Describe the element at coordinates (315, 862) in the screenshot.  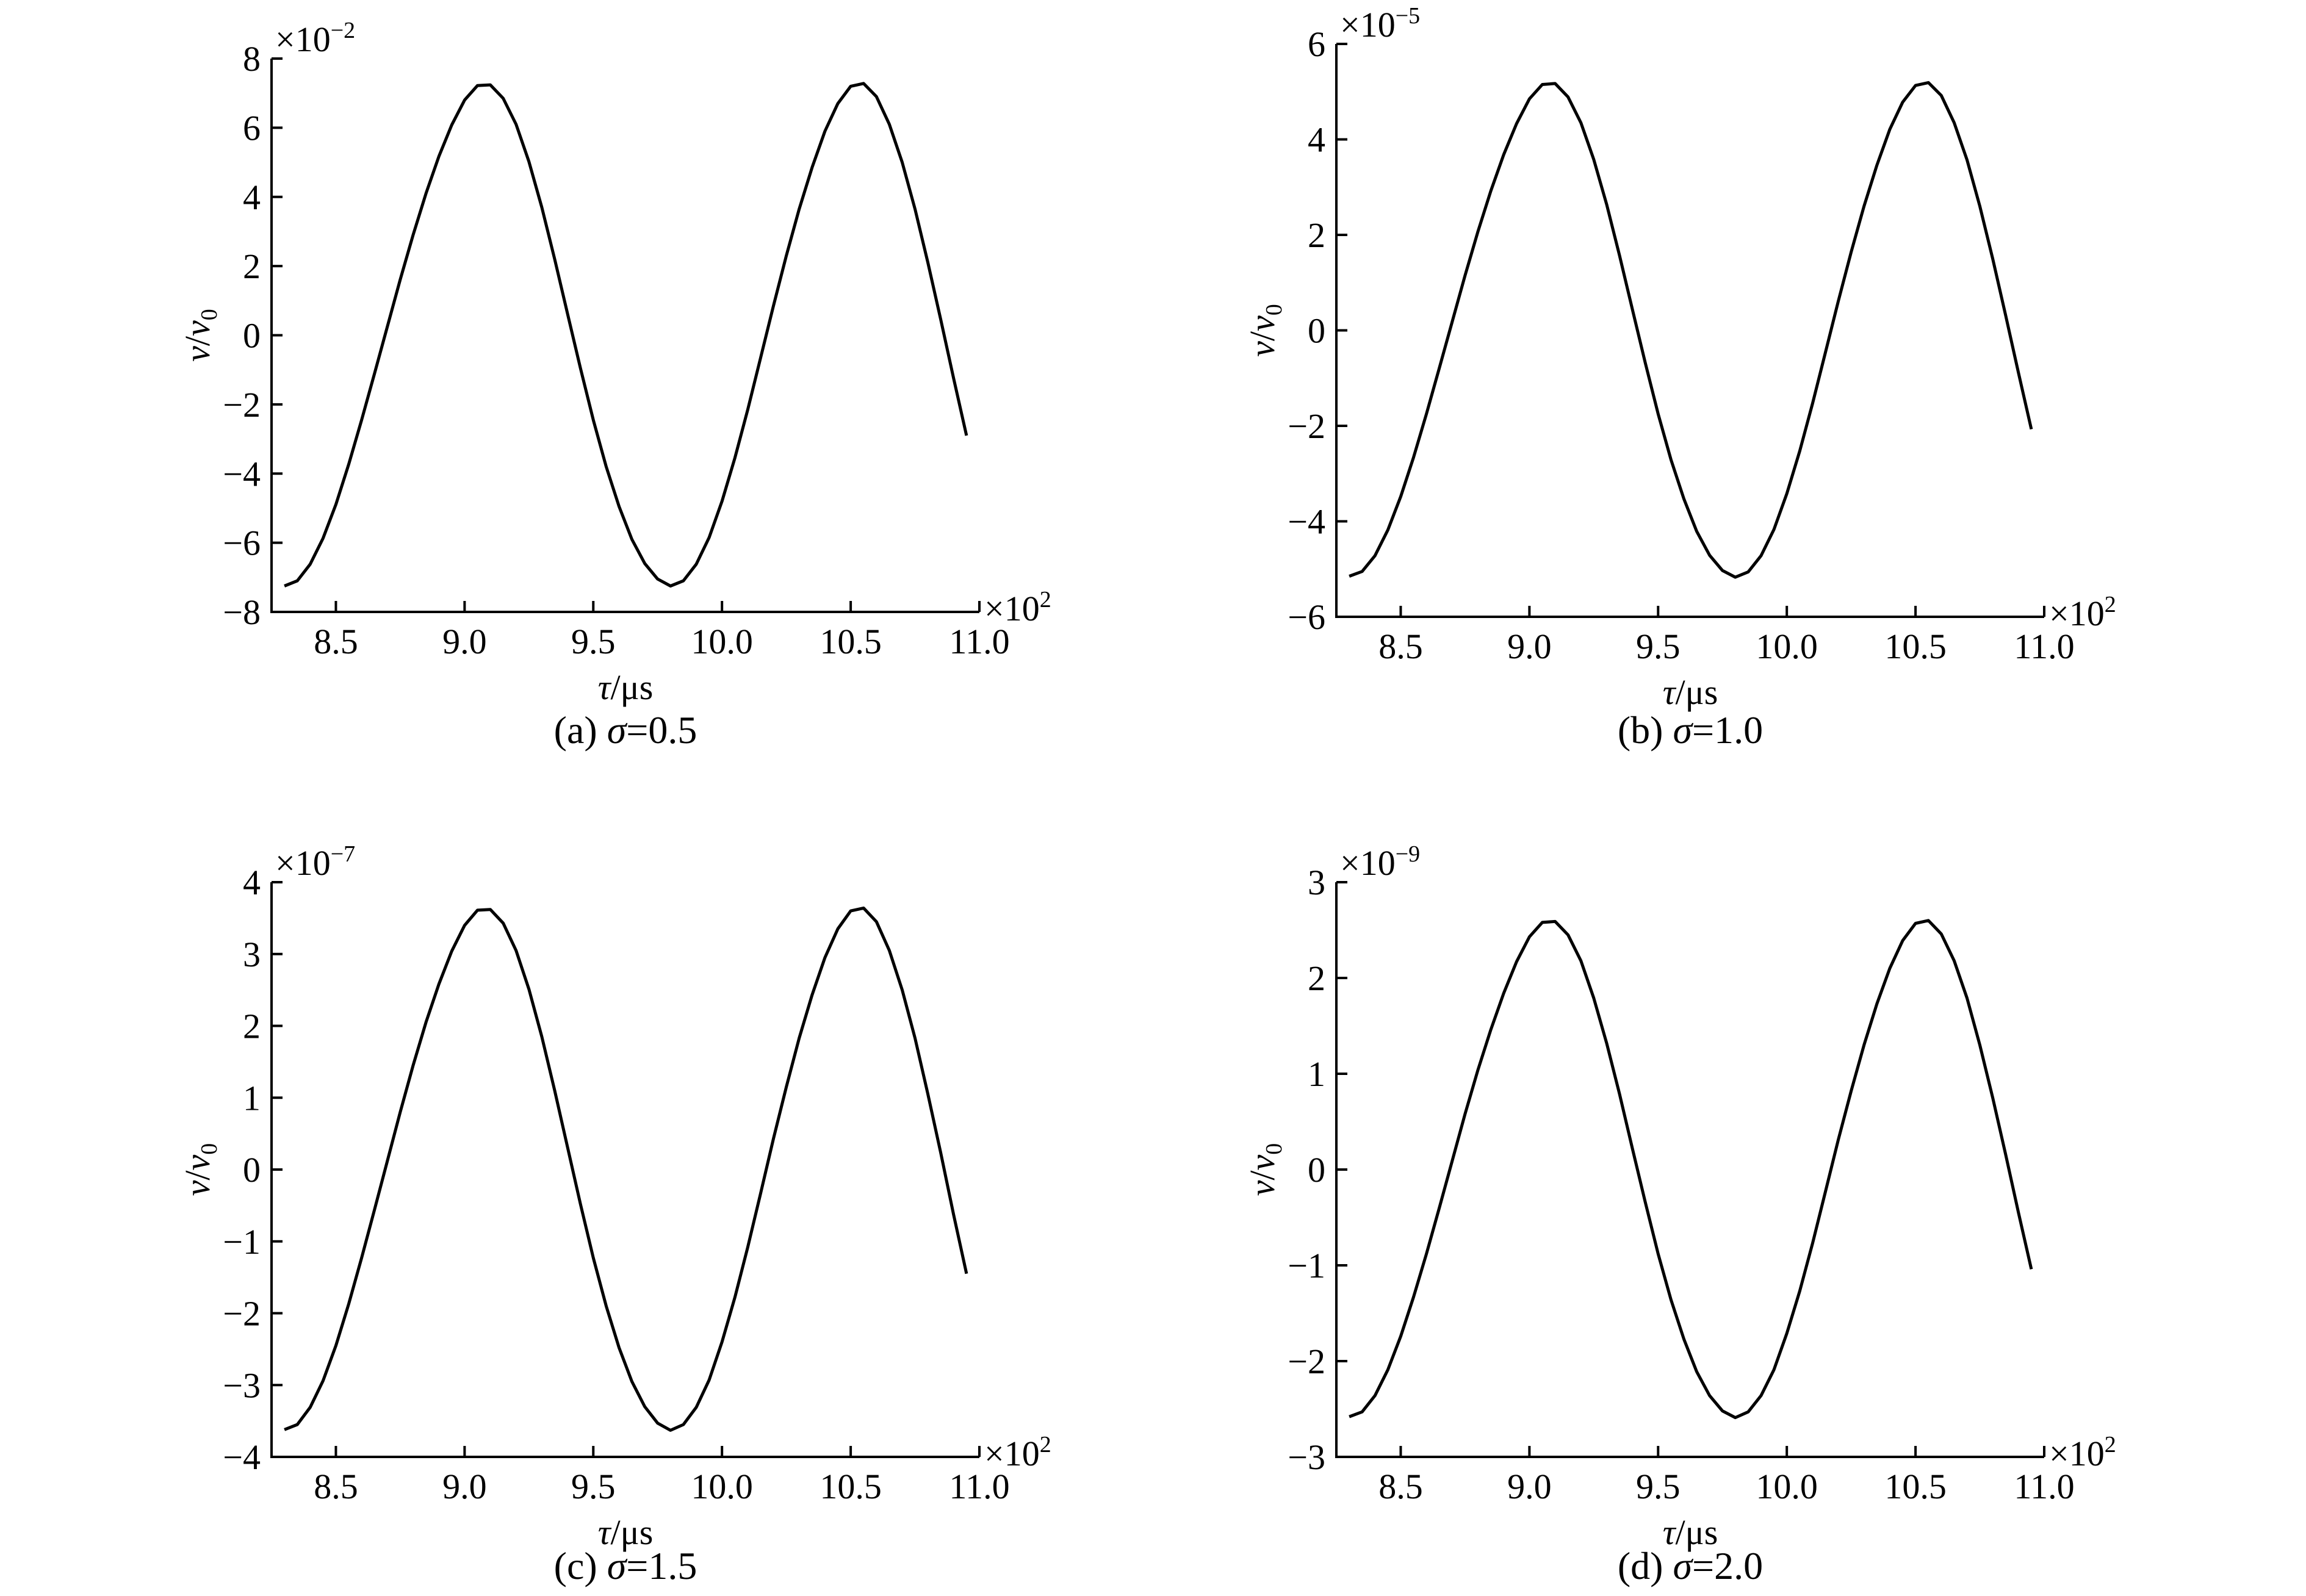
I see `y-multiplier: ×10⁻⁷` at that location.